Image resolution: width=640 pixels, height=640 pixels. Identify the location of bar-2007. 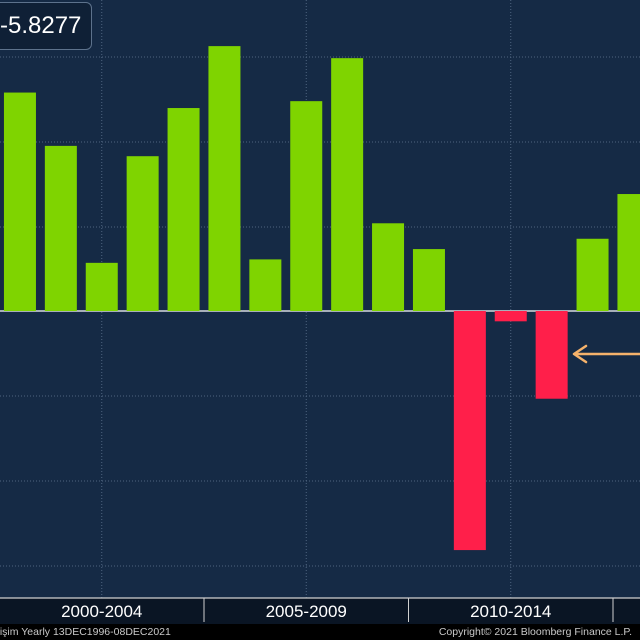
(306, 206).